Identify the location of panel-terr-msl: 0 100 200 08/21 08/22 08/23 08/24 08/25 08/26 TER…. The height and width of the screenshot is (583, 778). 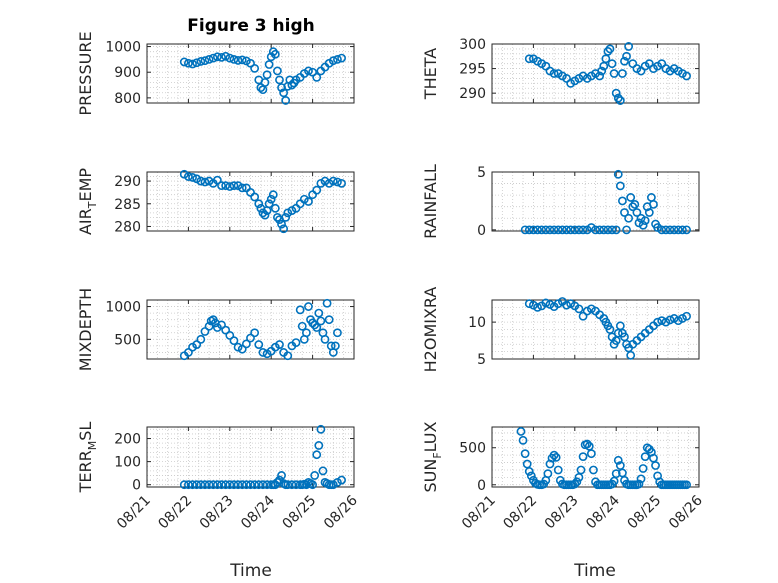
(218, 477).